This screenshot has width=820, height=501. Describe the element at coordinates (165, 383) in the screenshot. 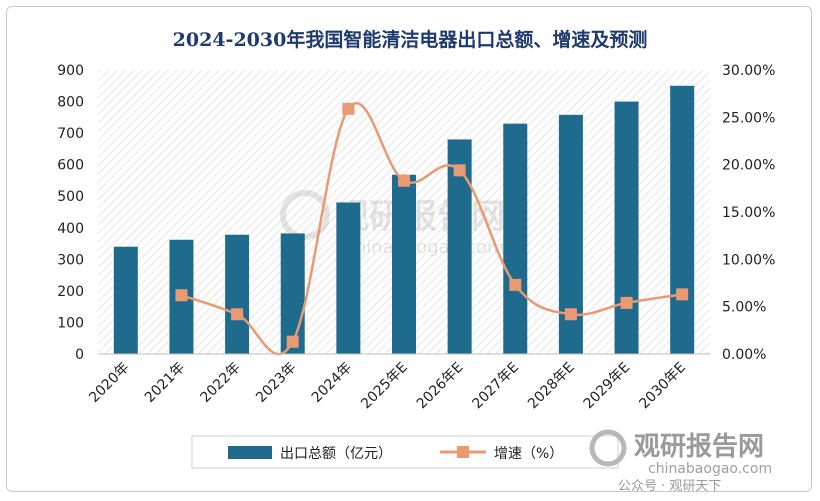

I see `x-tick-label: 2021年` at that location.